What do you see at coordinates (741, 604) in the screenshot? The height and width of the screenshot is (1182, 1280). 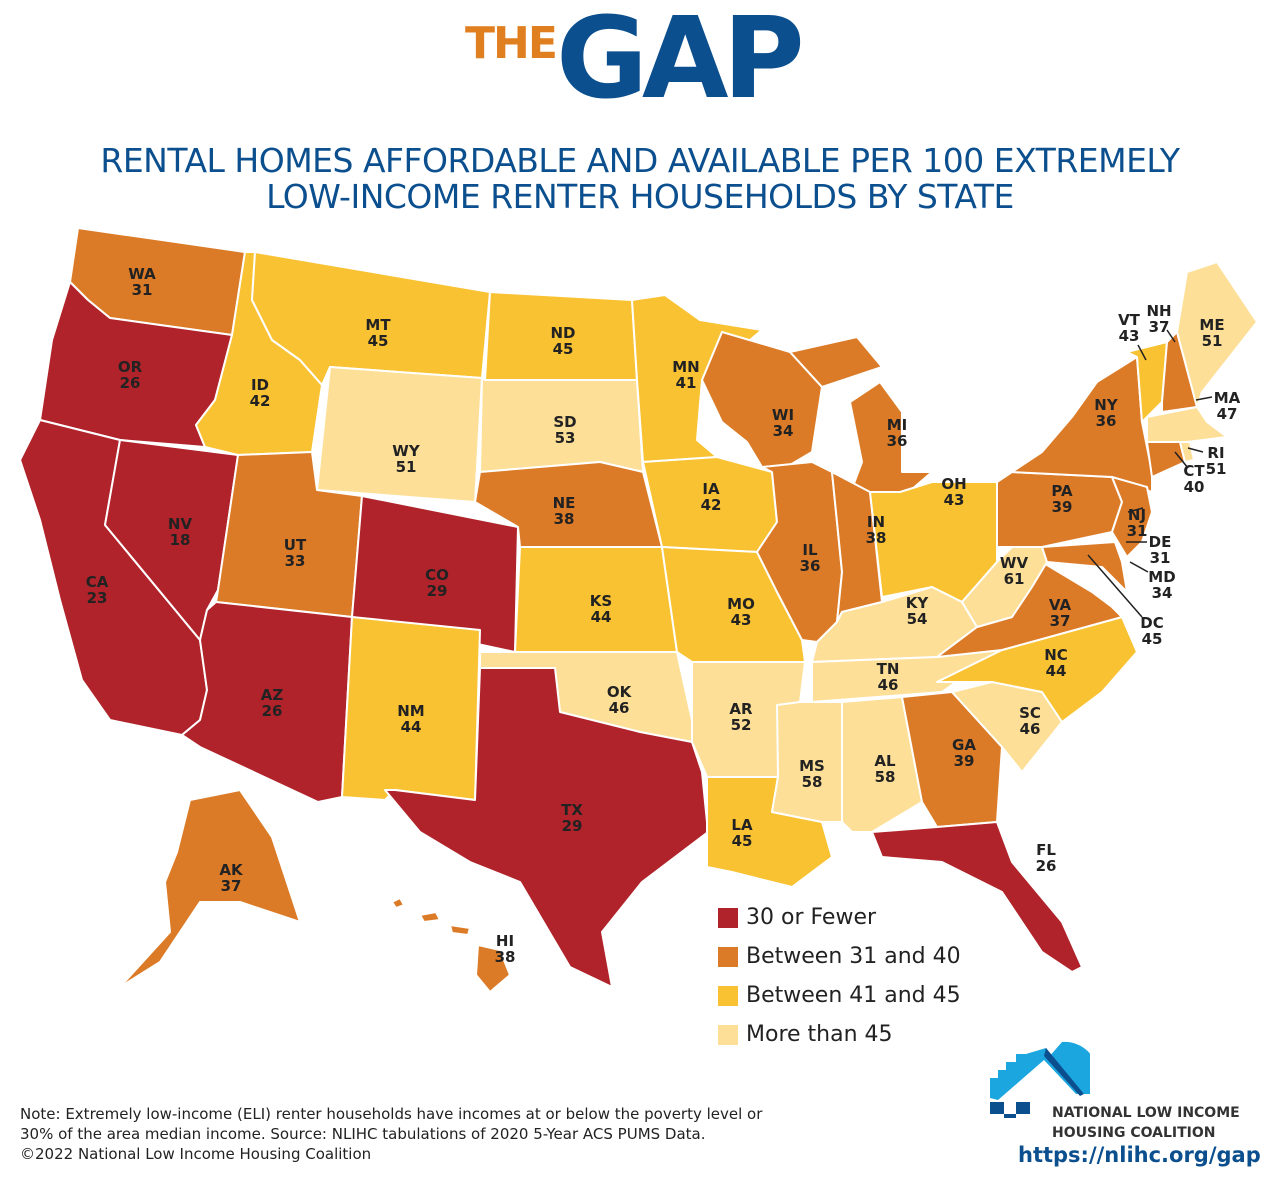 I see `state-abbr: MO` at bounding box center [741, 604].